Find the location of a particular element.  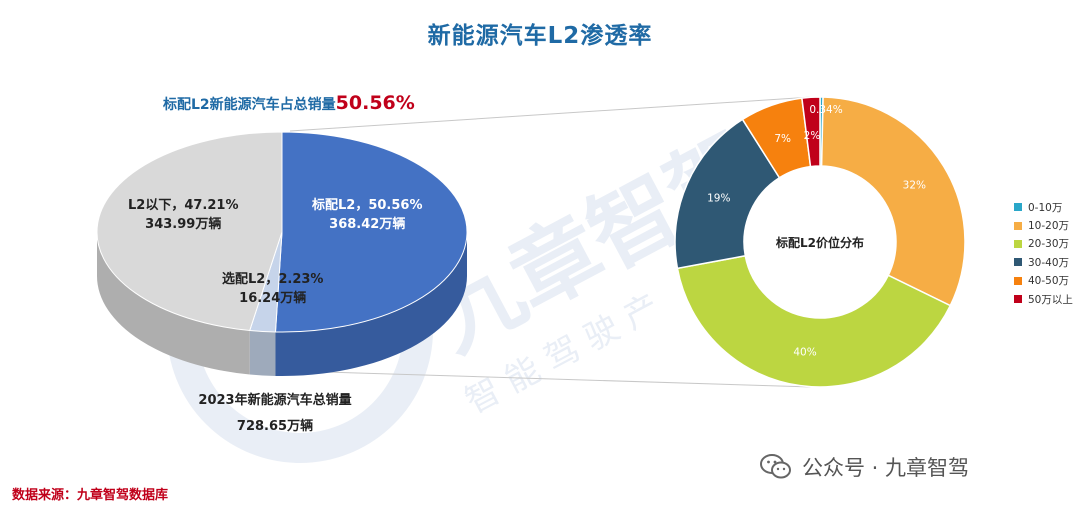

total-sales: 2023年新能源汽车总销量 728.65万辆 is located at coordinates (275, 414).